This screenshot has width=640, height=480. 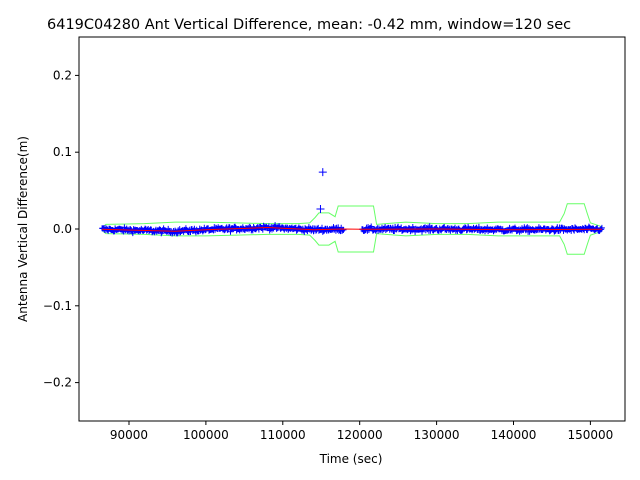 I want to click on plot-area, so click(x=352, y=211).